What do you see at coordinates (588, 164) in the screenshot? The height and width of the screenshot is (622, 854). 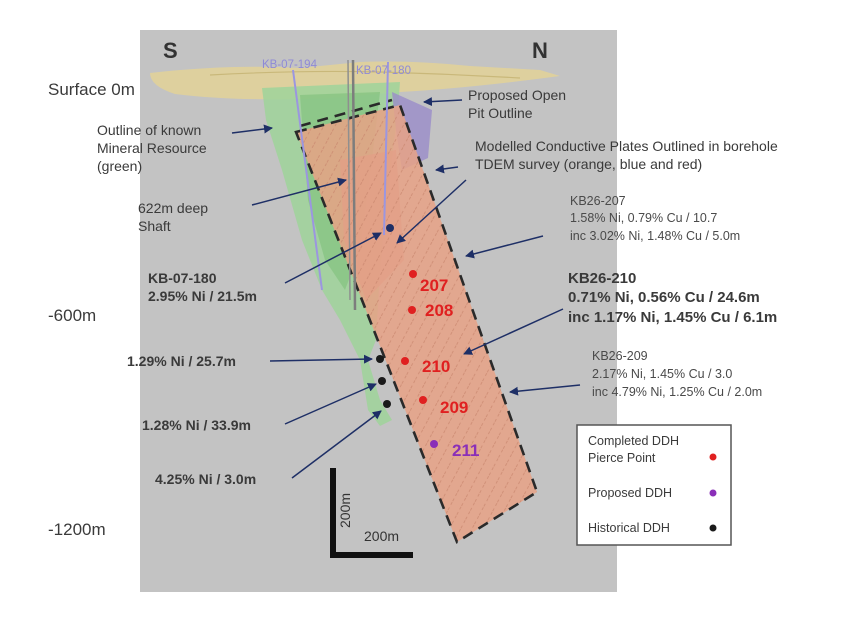 I see `conductive-plates-line-2: TDEM survey (orange, blue and red)` at bounding box center [588, 164].